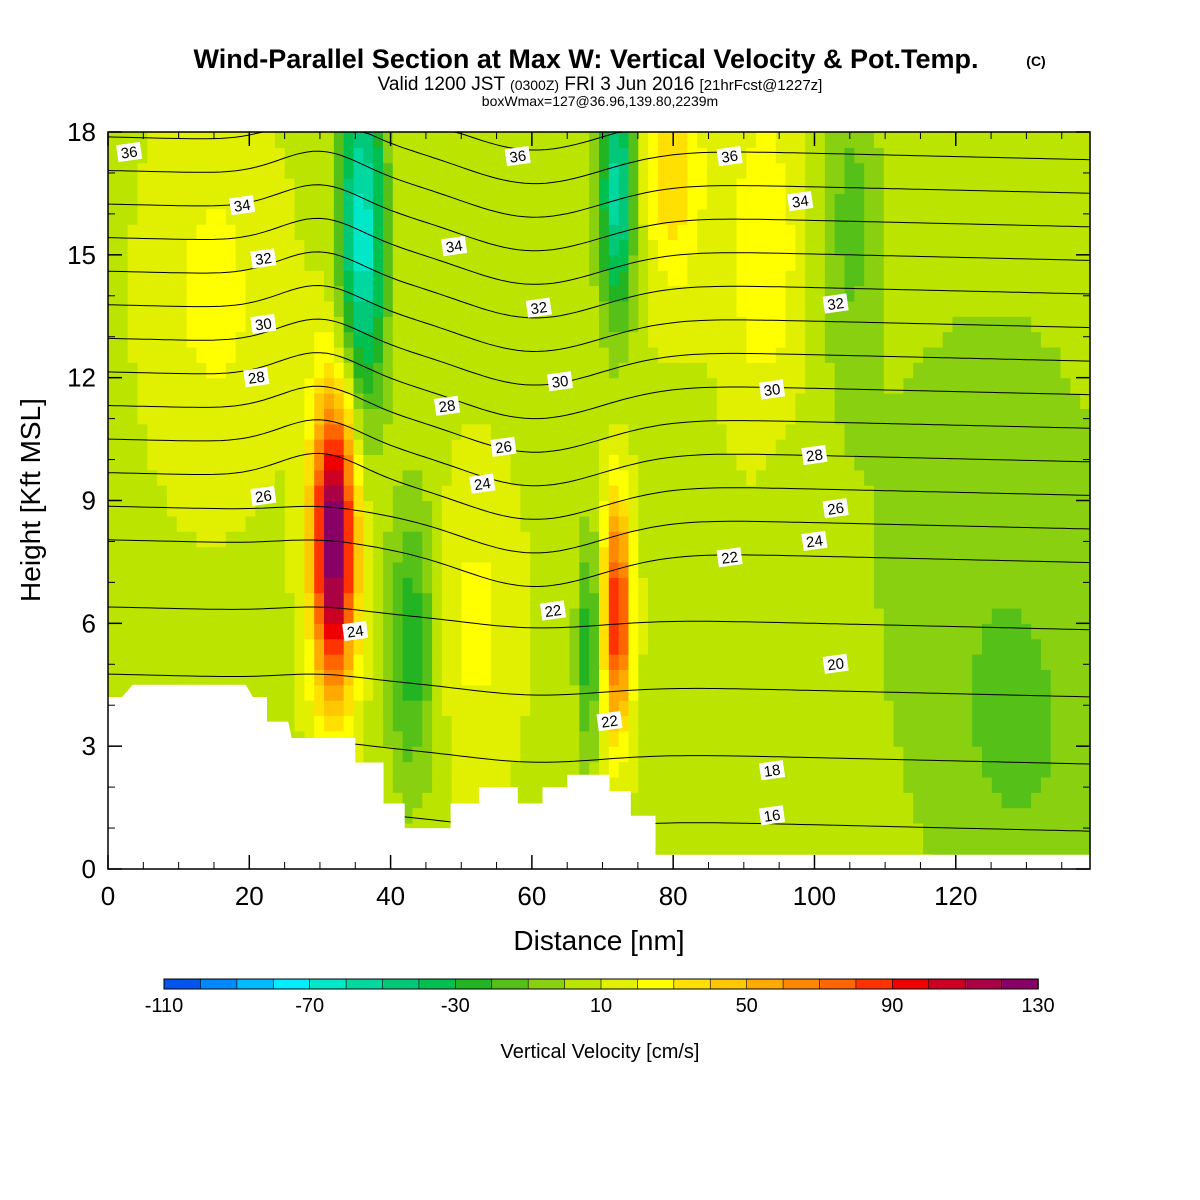  I want to click on colorbar-bin, so click(728, 984).